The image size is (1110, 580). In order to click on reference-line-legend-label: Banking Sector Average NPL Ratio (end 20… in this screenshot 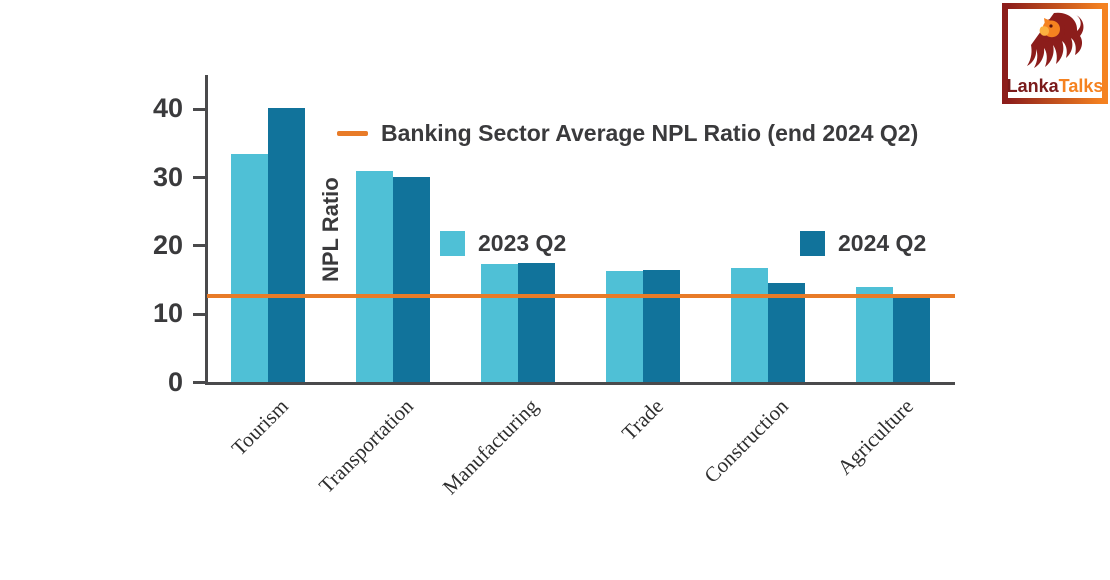, I will do `click(650, 133)`.